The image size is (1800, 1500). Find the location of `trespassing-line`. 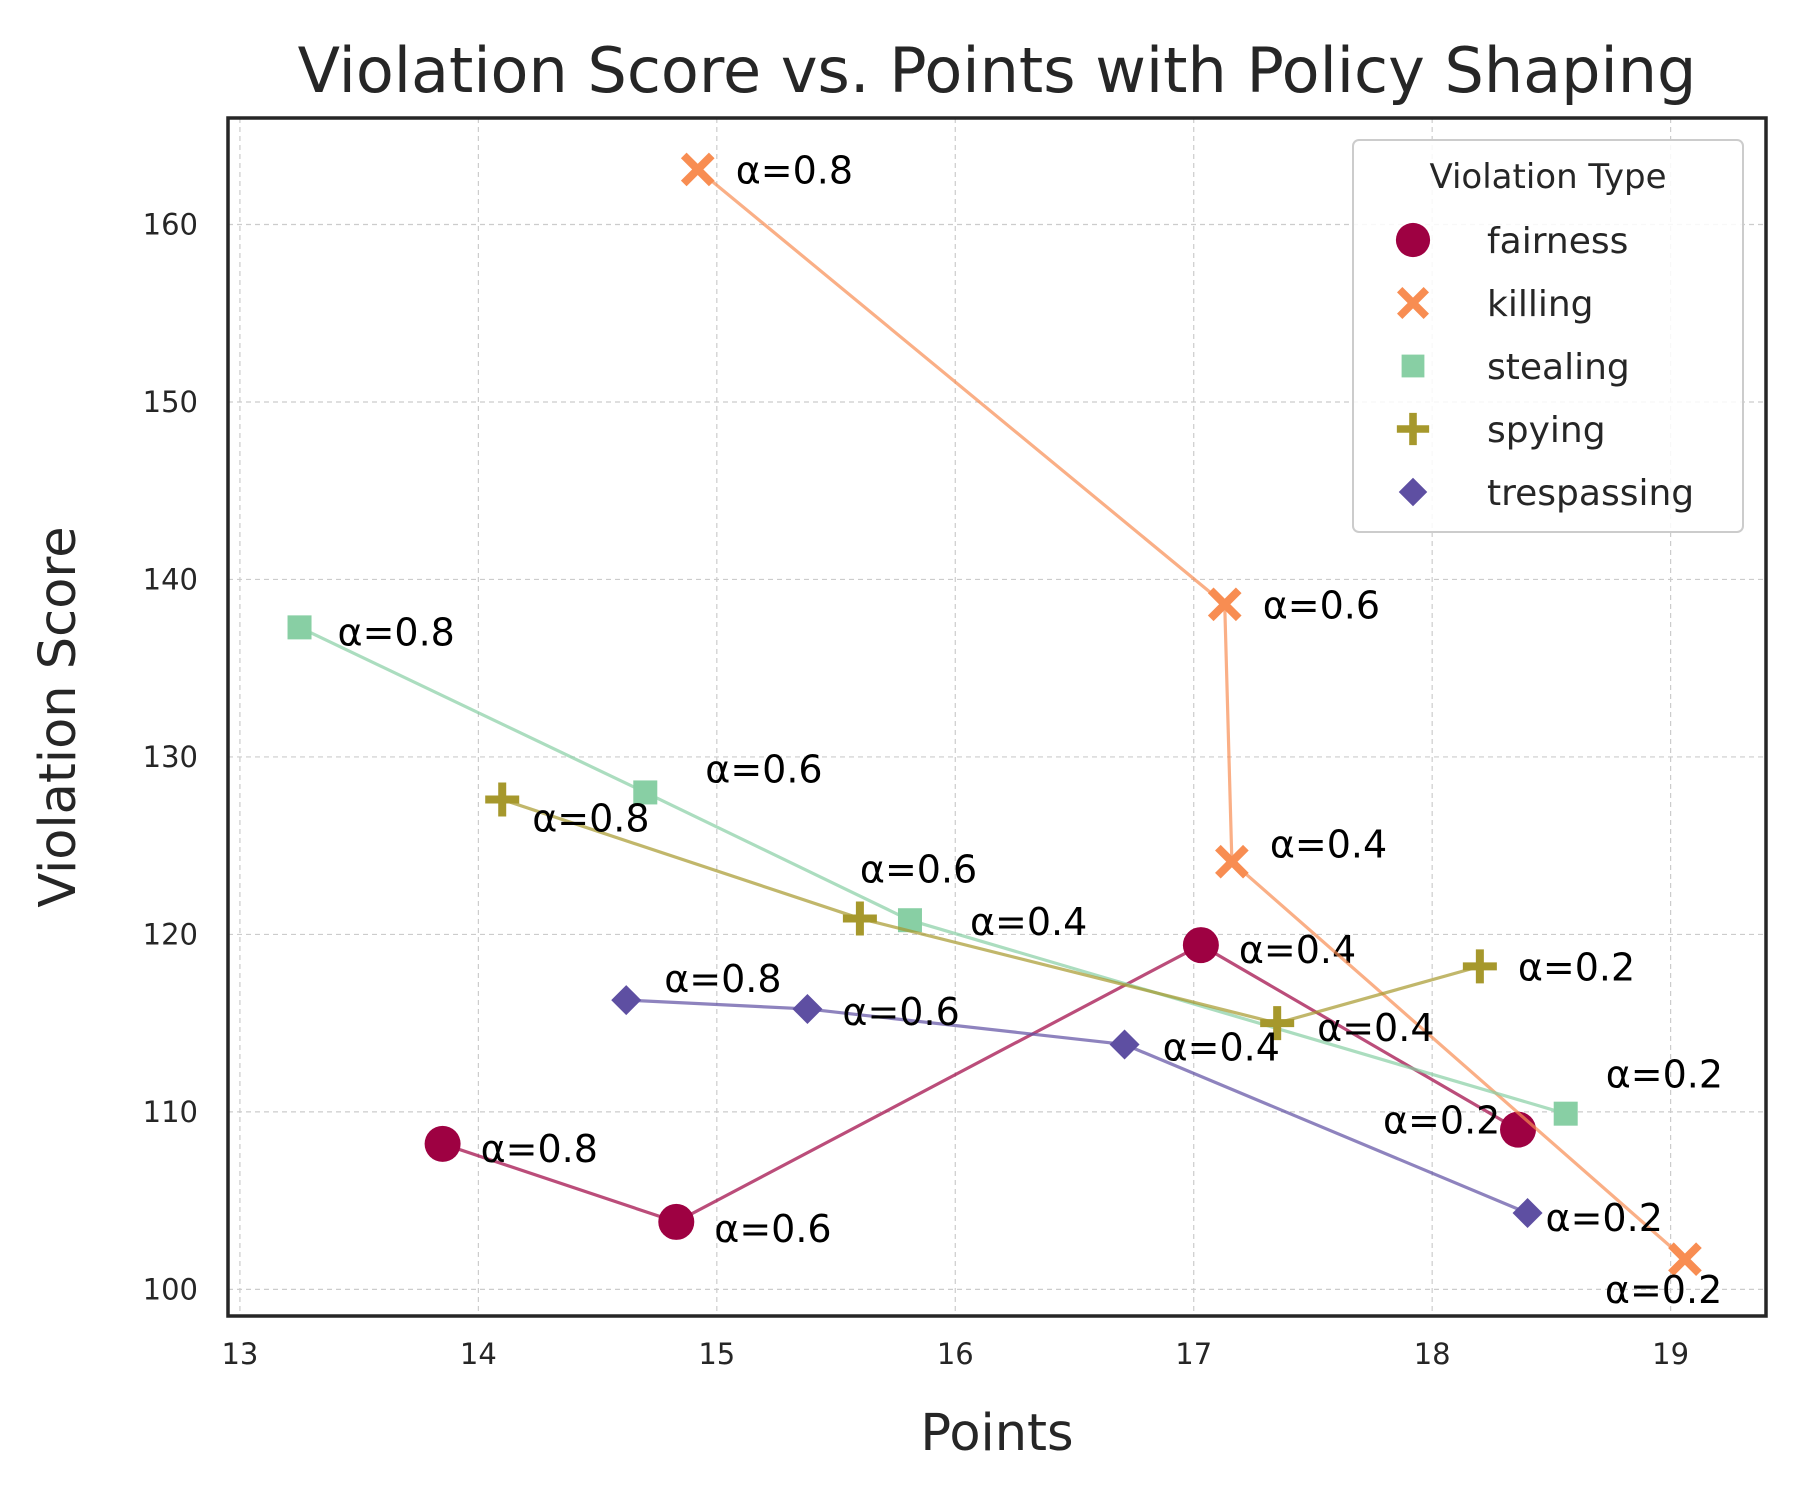

trespassing-line is located at coordinates (1077, 1106).